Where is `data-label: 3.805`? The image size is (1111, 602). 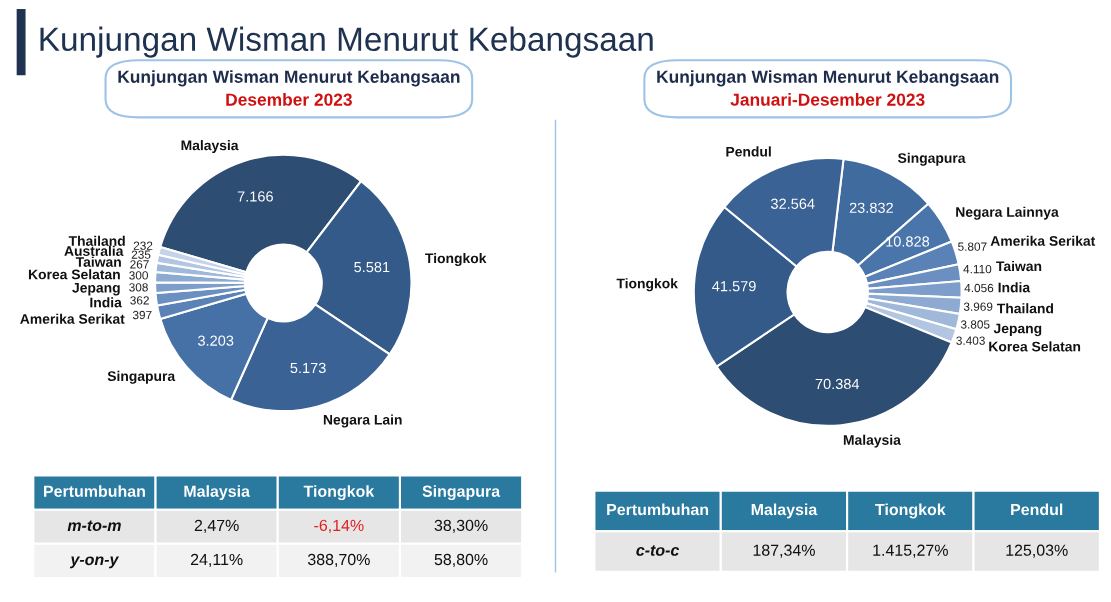
data-label: 3.805 is located at coordinates (975, 324).